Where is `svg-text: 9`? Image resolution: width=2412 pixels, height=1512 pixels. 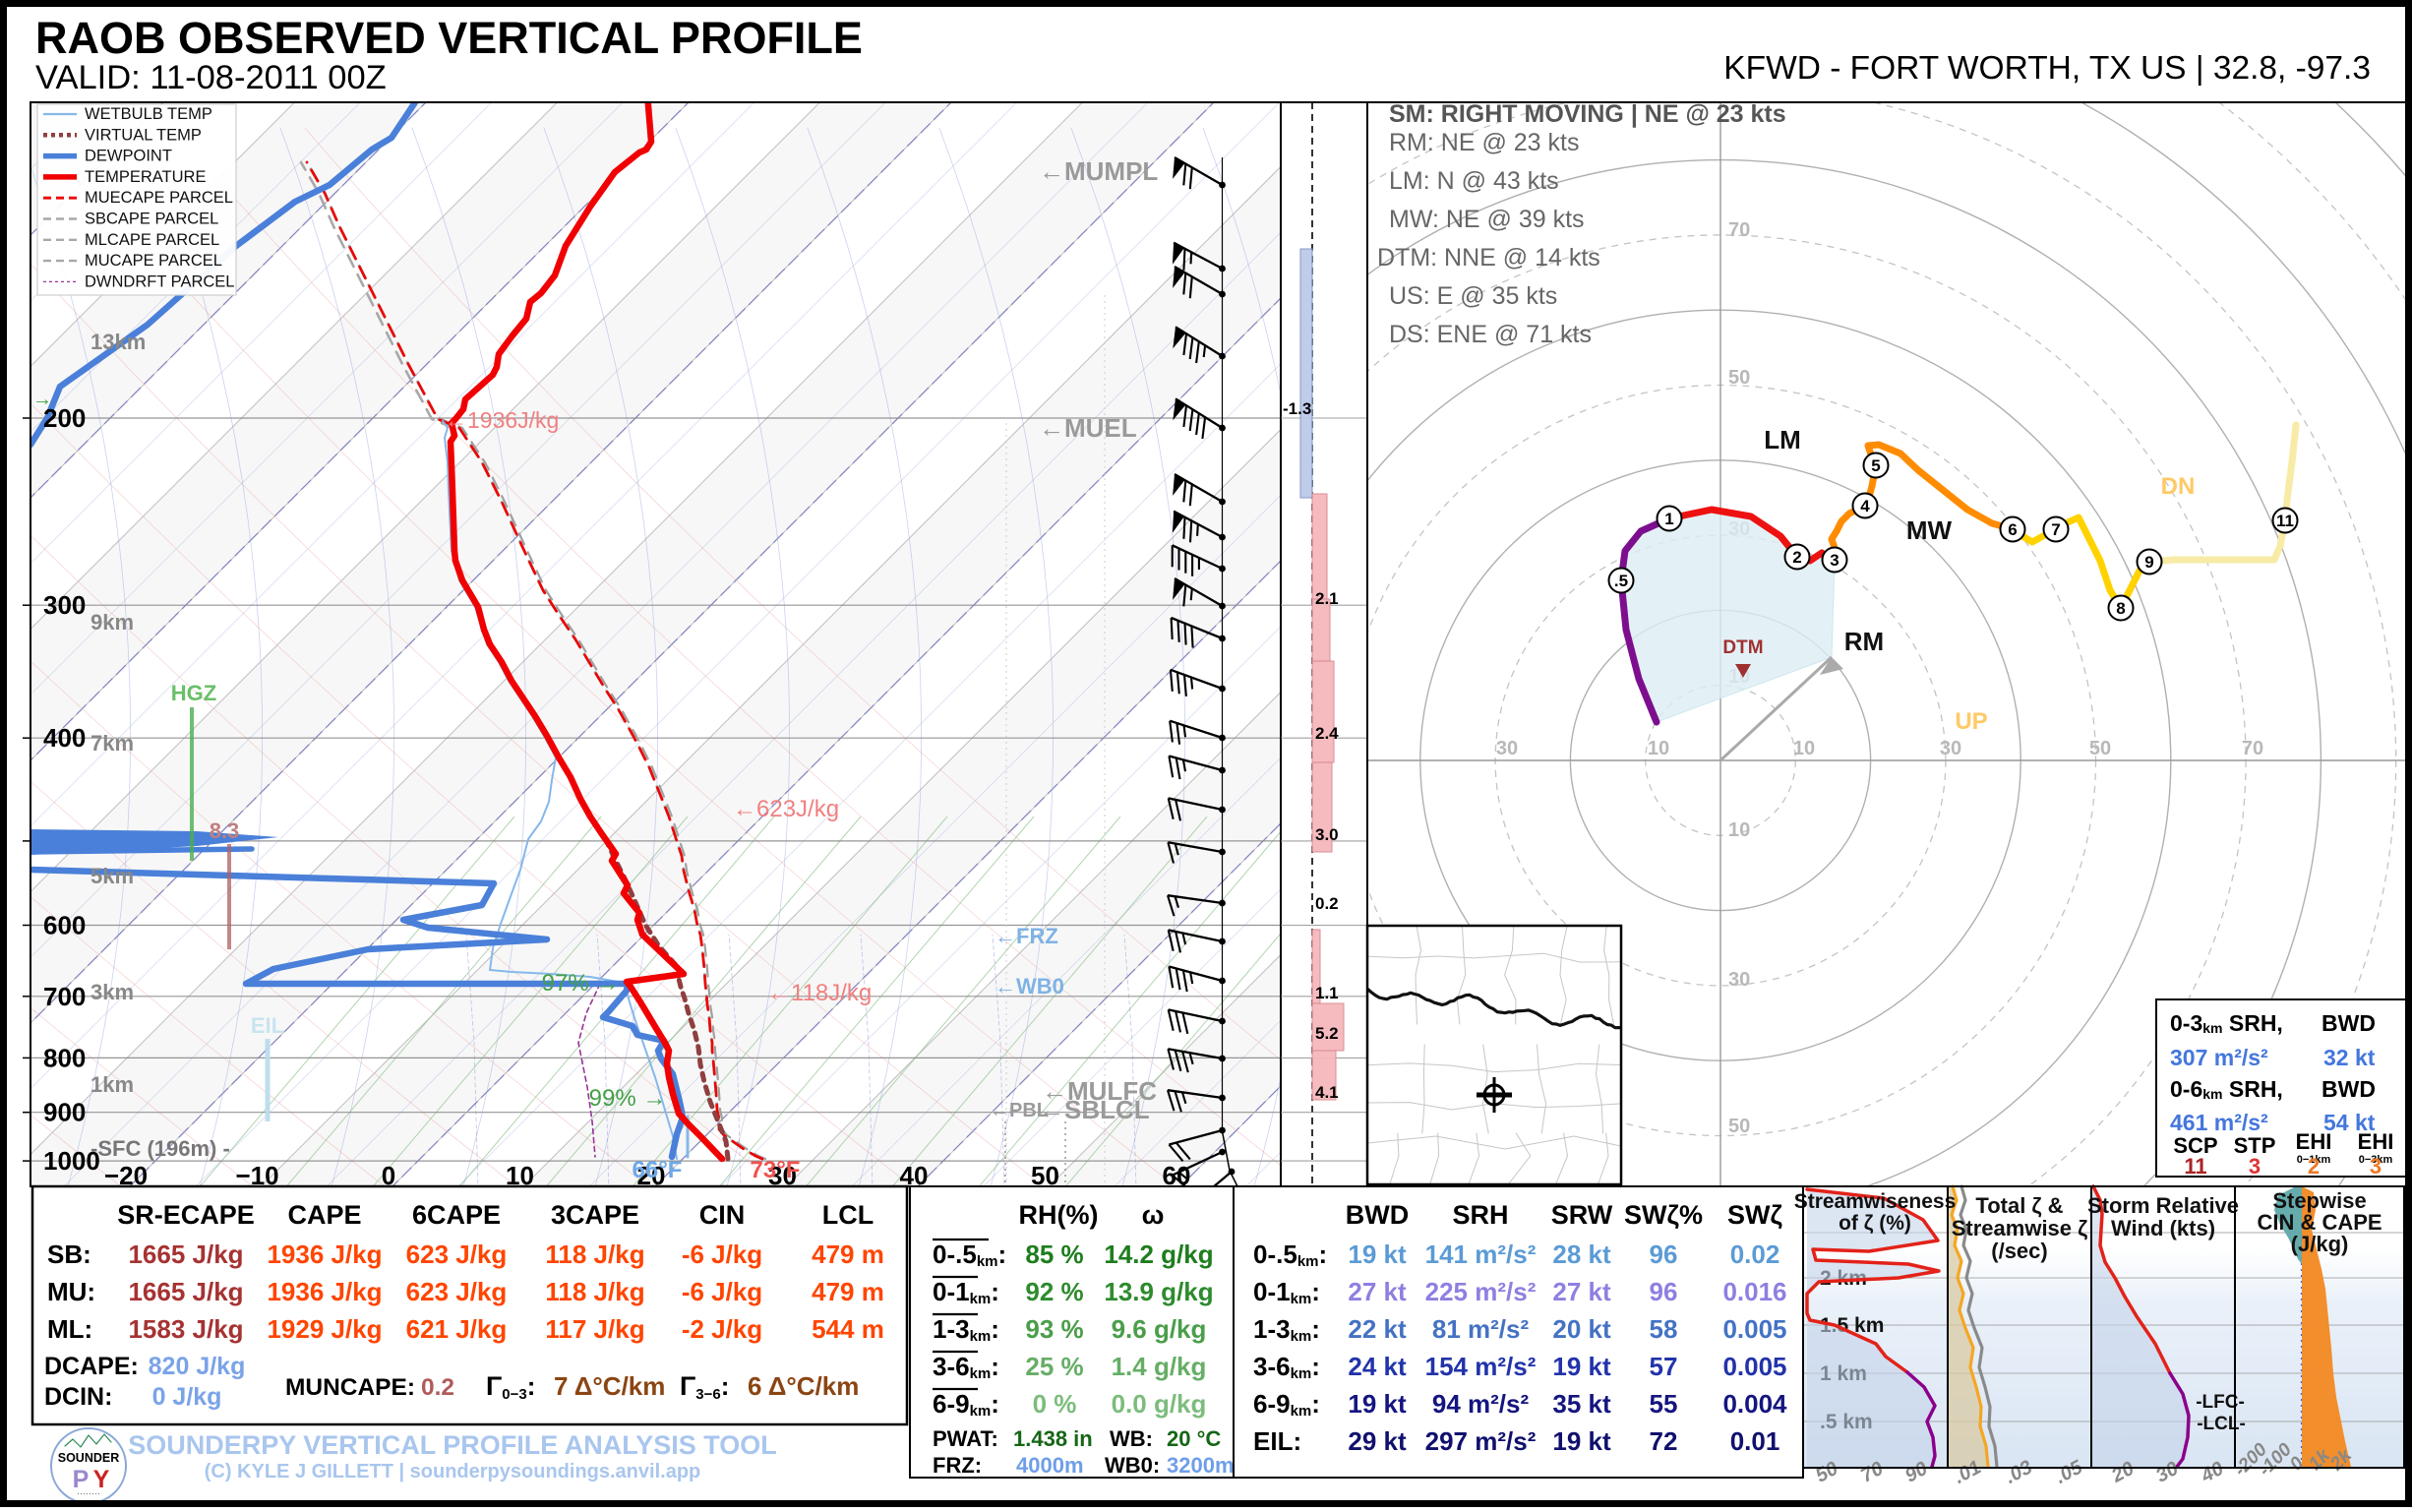 svg-text: 9 is located at coordinates (2148, 563).